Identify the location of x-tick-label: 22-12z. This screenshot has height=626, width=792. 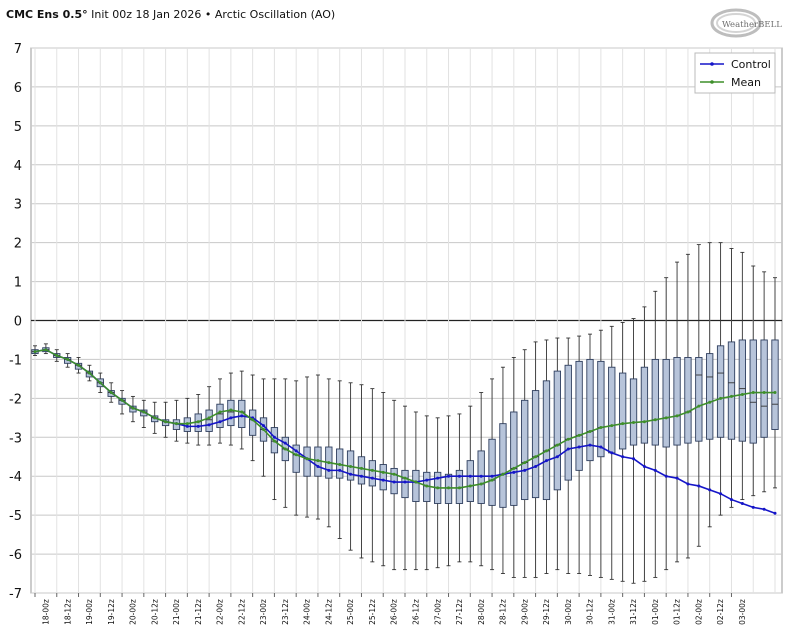
(241, 612).